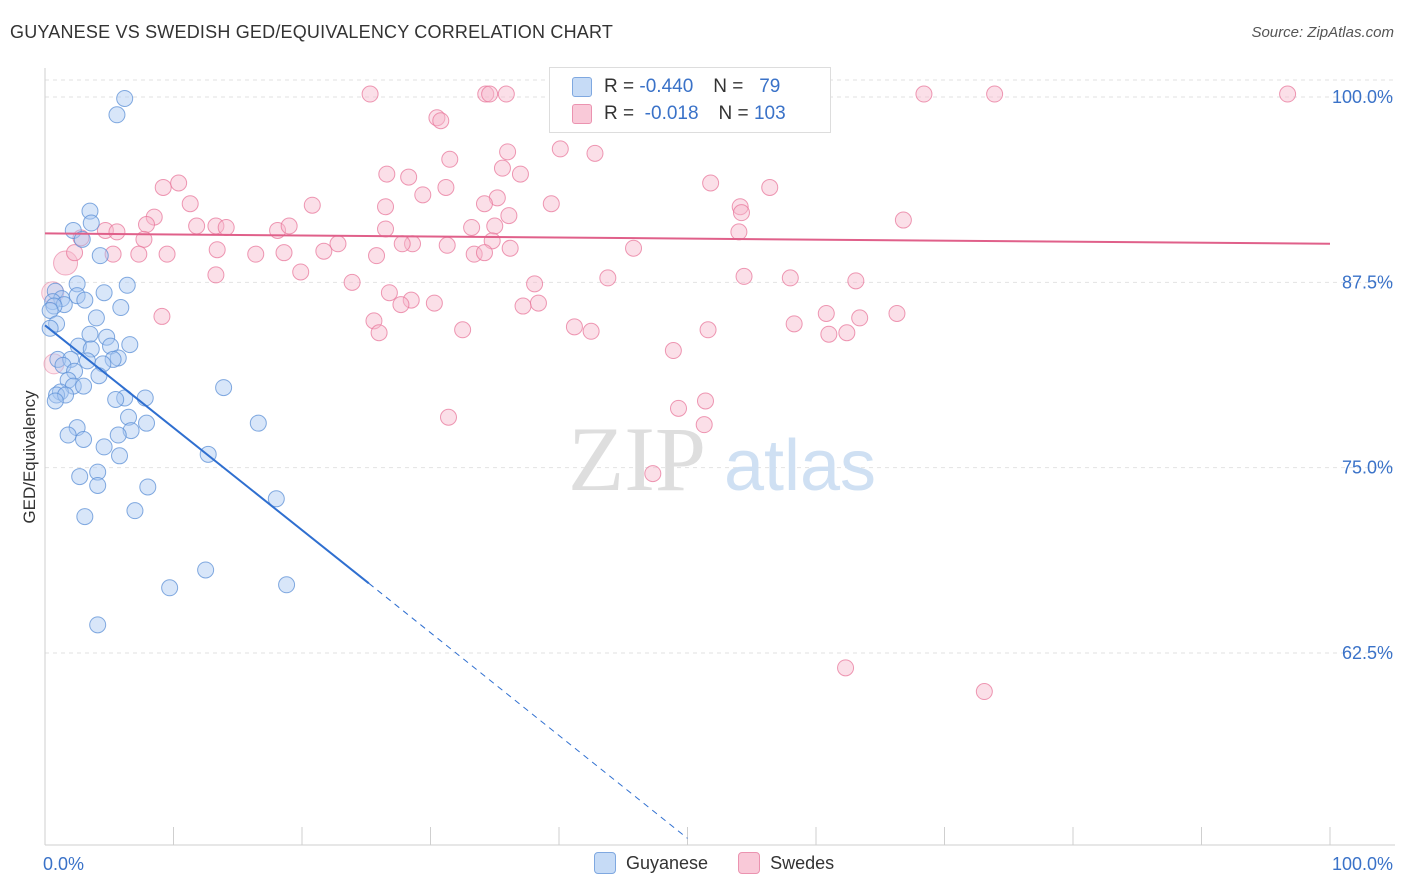 Image resolution: width=1406 pixels, height=892 pixels. What do you see at coordinates (582, 87) in the screenshot?
I see `legend-swatch-guyanese` at bounding box center [582, 87].